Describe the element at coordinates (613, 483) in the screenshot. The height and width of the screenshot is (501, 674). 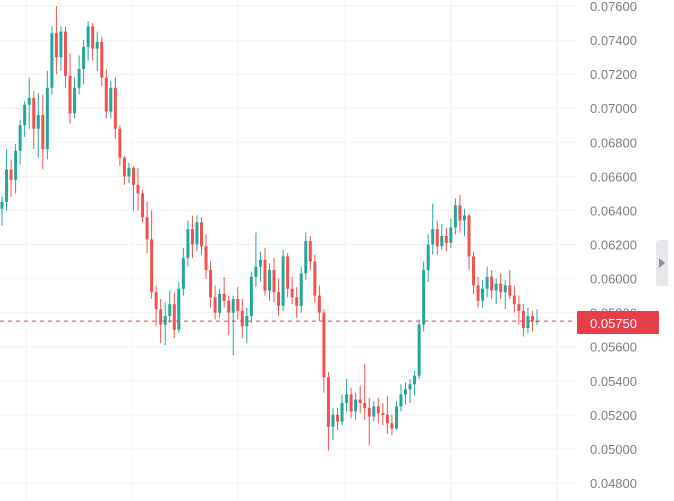
I see `y-tick-label: 0.04800` at that location.